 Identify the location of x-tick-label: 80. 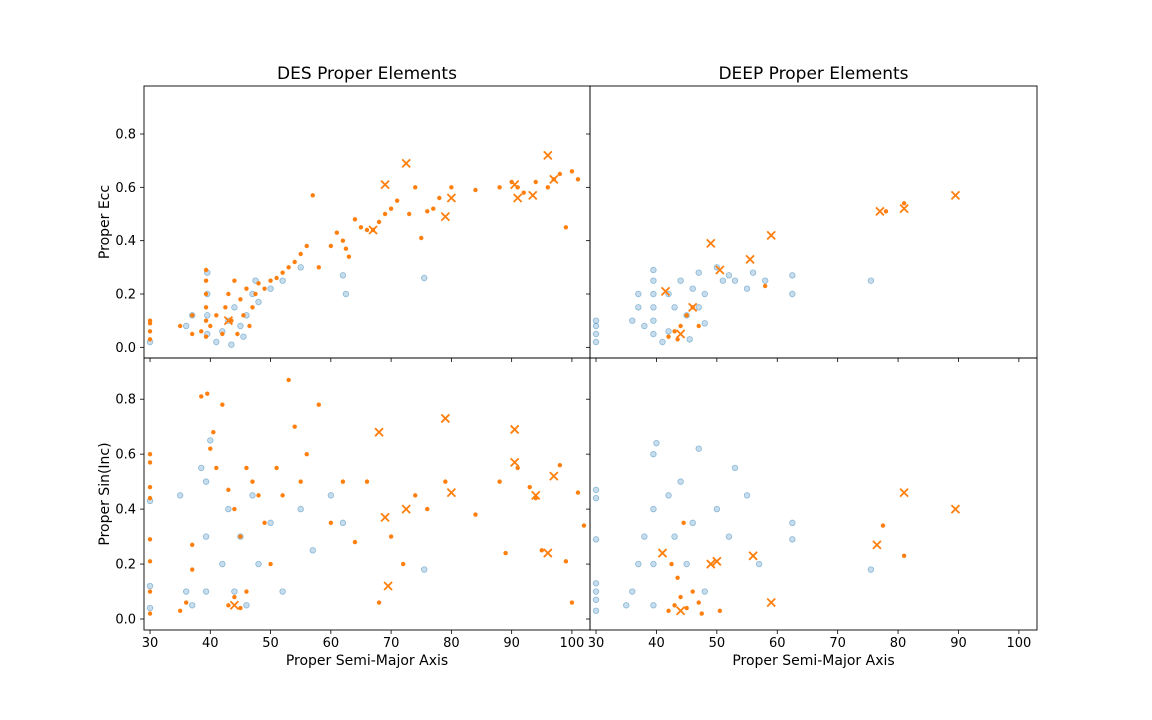
(898, 643).